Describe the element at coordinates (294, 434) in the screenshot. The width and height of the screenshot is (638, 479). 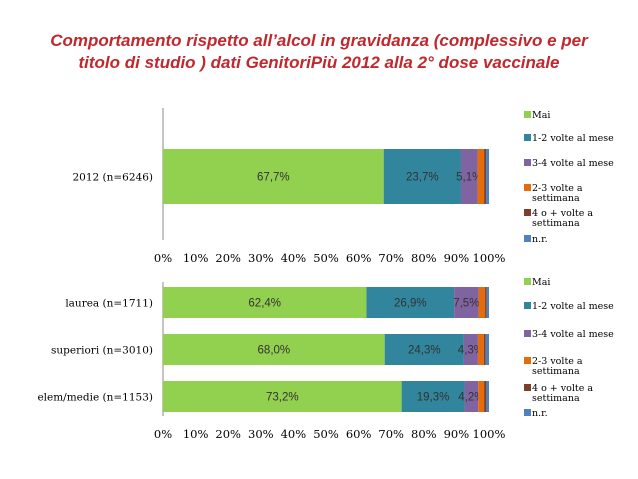
I see `education-x-tick-label: 40%` at that location.